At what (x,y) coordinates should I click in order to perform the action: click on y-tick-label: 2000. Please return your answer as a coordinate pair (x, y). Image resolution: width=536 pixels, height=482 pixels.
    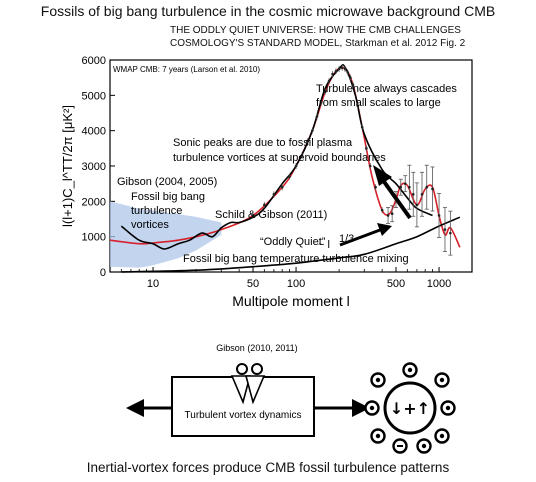
    Looking at the image, I should click on (94, 202).